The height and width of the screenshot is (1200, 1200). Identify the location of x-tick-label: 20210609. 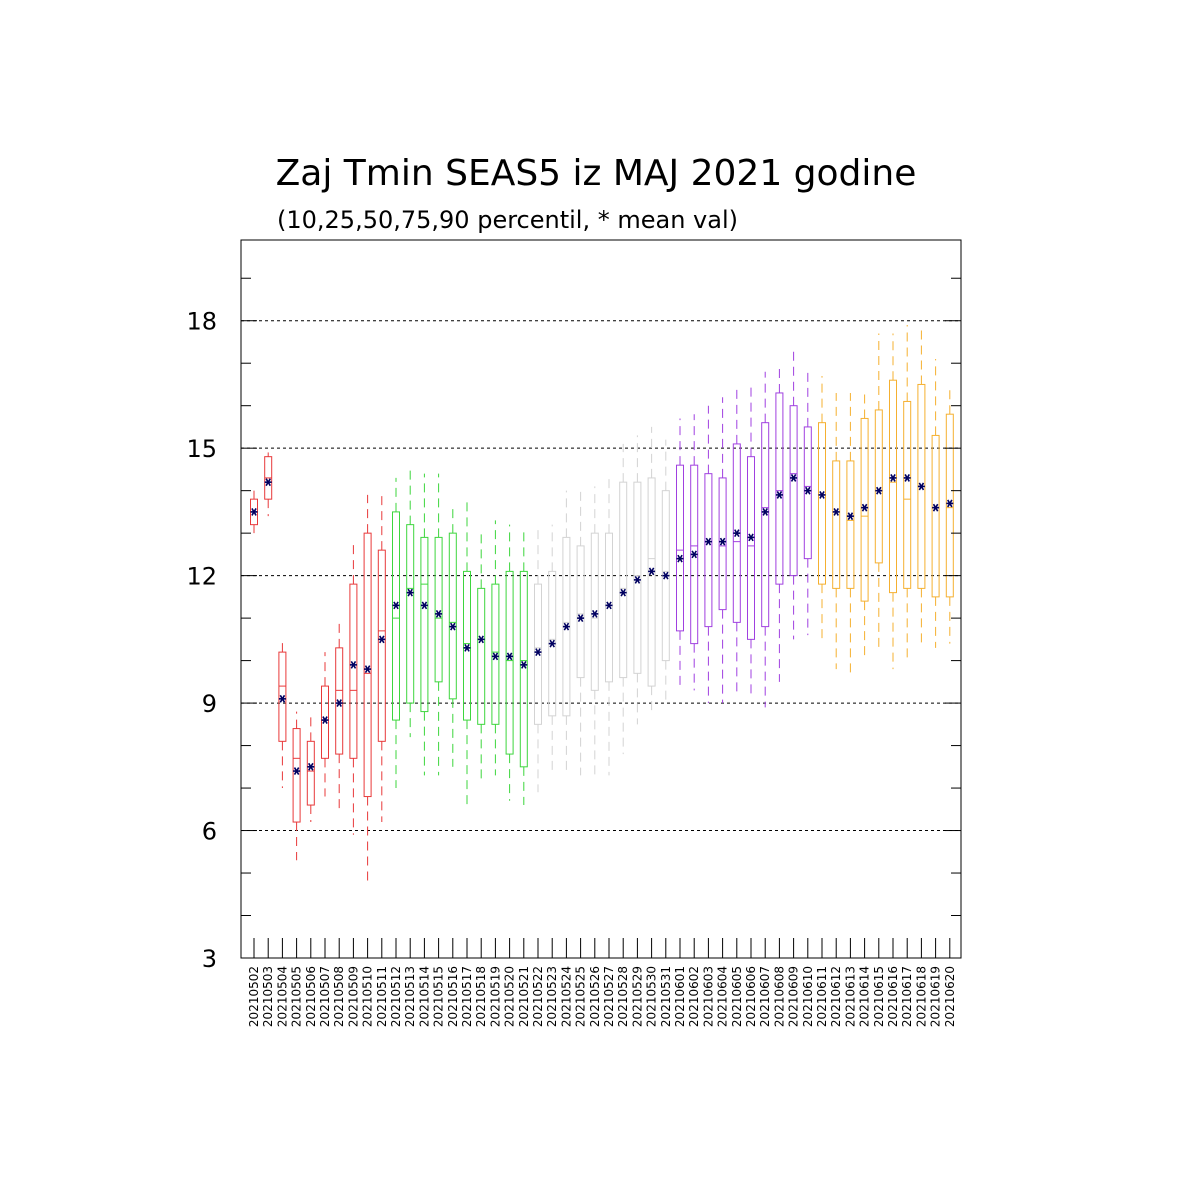
(794, 996).